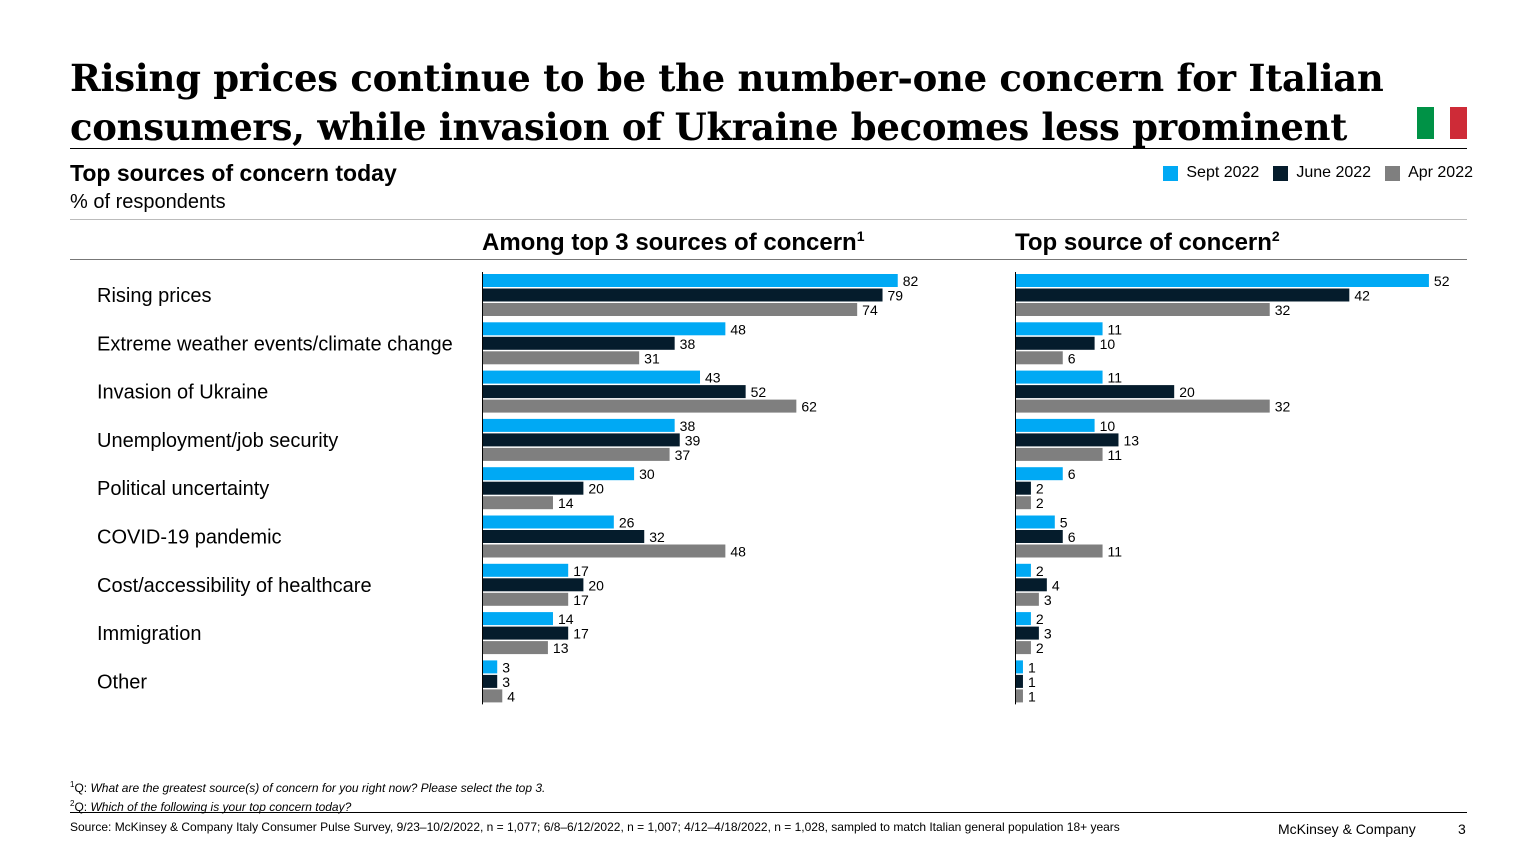 This screenshot has width=1536, height=864. What do you see at coordinates (1040, 648) in the screenshot?
I see `value-label-top1-apr: 2` at bounding box center [1040, 648].